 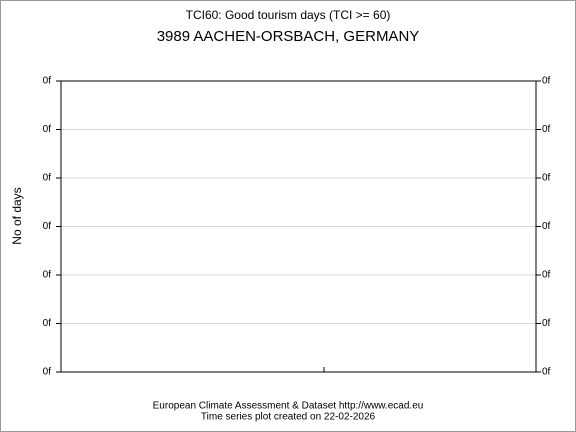 I want to click on chart-title: TCI60: Good tourism days (TCI >= 60), so click(x=288, y=15).